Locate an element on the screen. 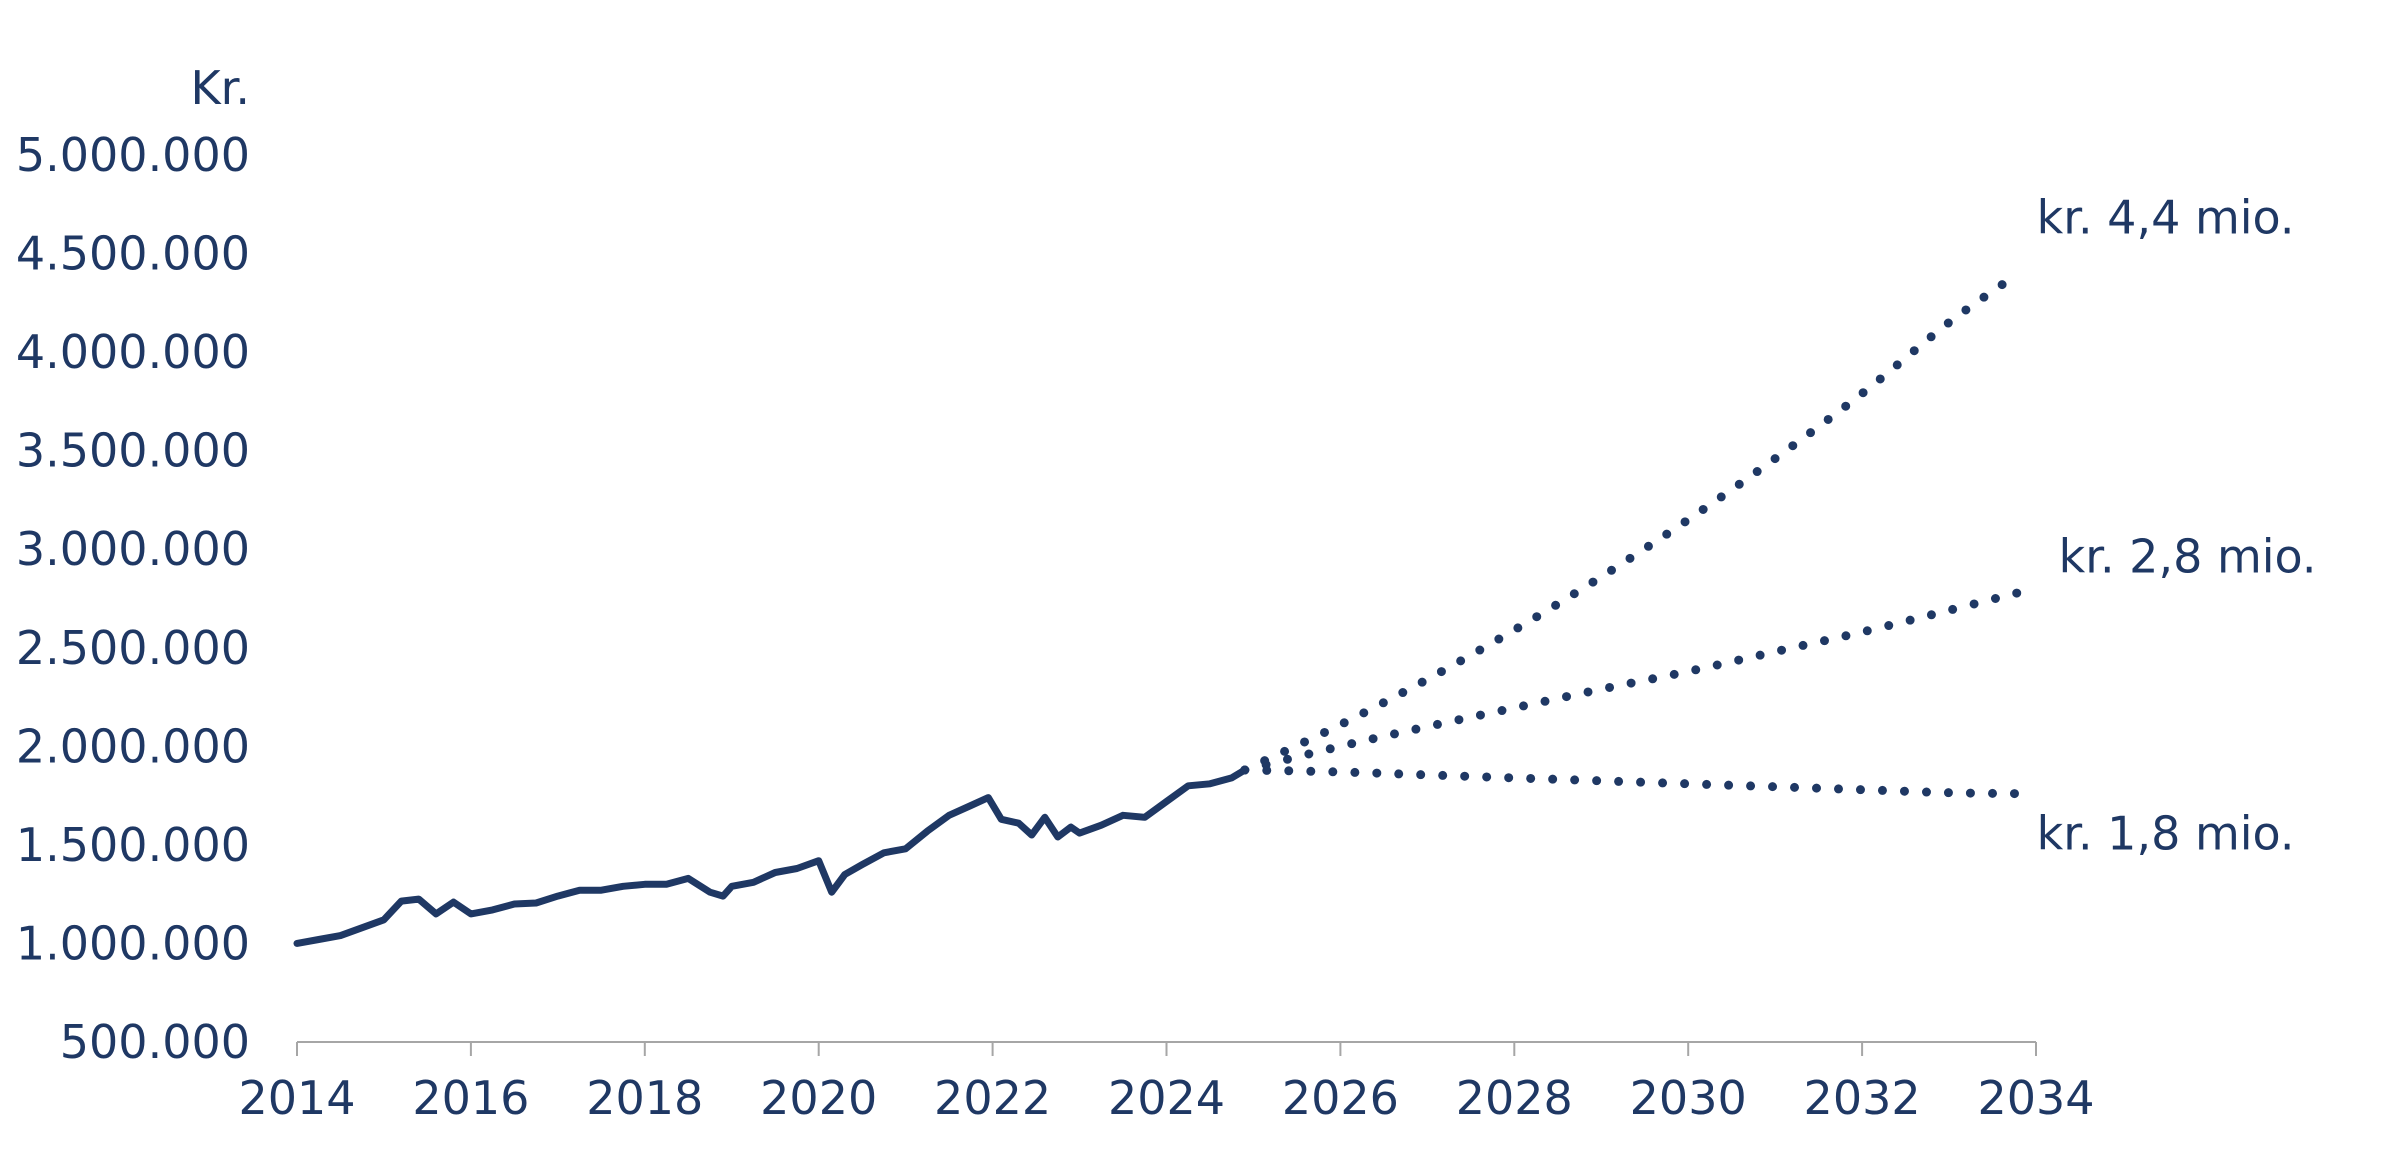  x-tick-label: 2024 is located at coordinates (1166, 1098).